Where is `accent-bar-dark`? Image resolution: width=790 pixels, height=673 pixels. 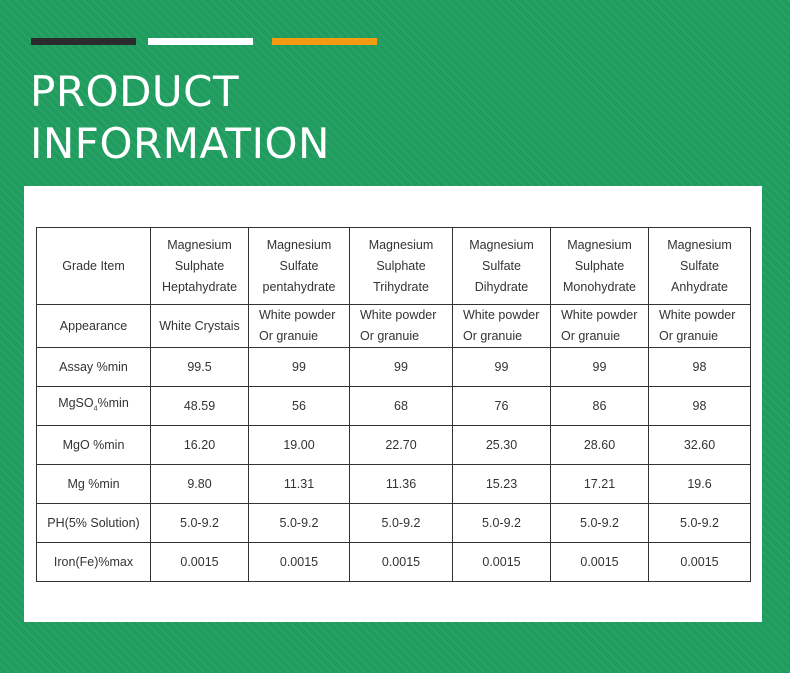
accent-bar-dark is located at coordinates (83, 41).